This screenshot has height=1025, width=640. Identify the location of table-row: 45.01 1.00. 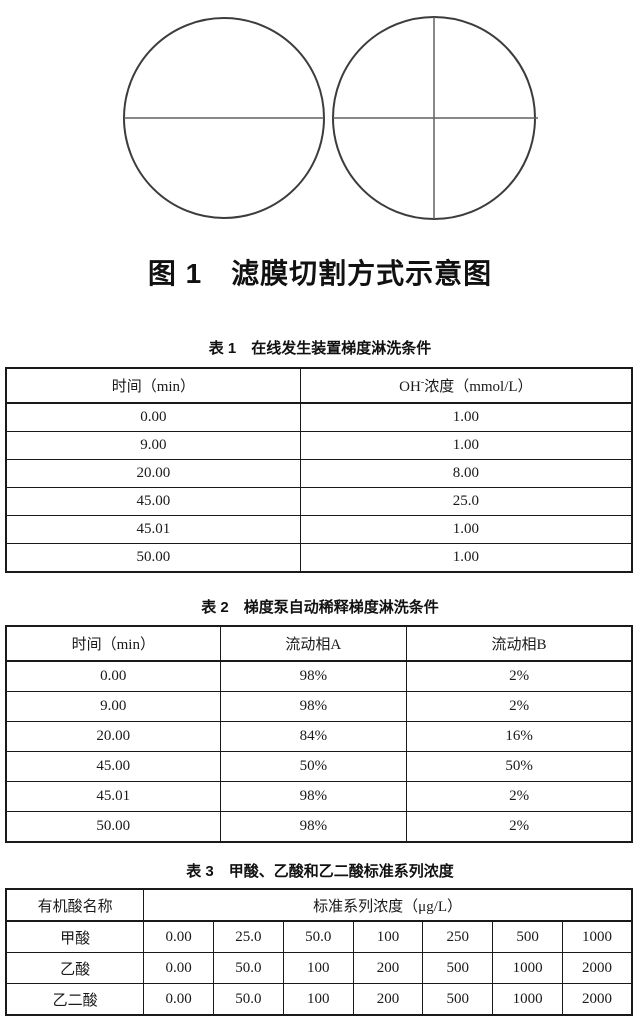
(319, 529).